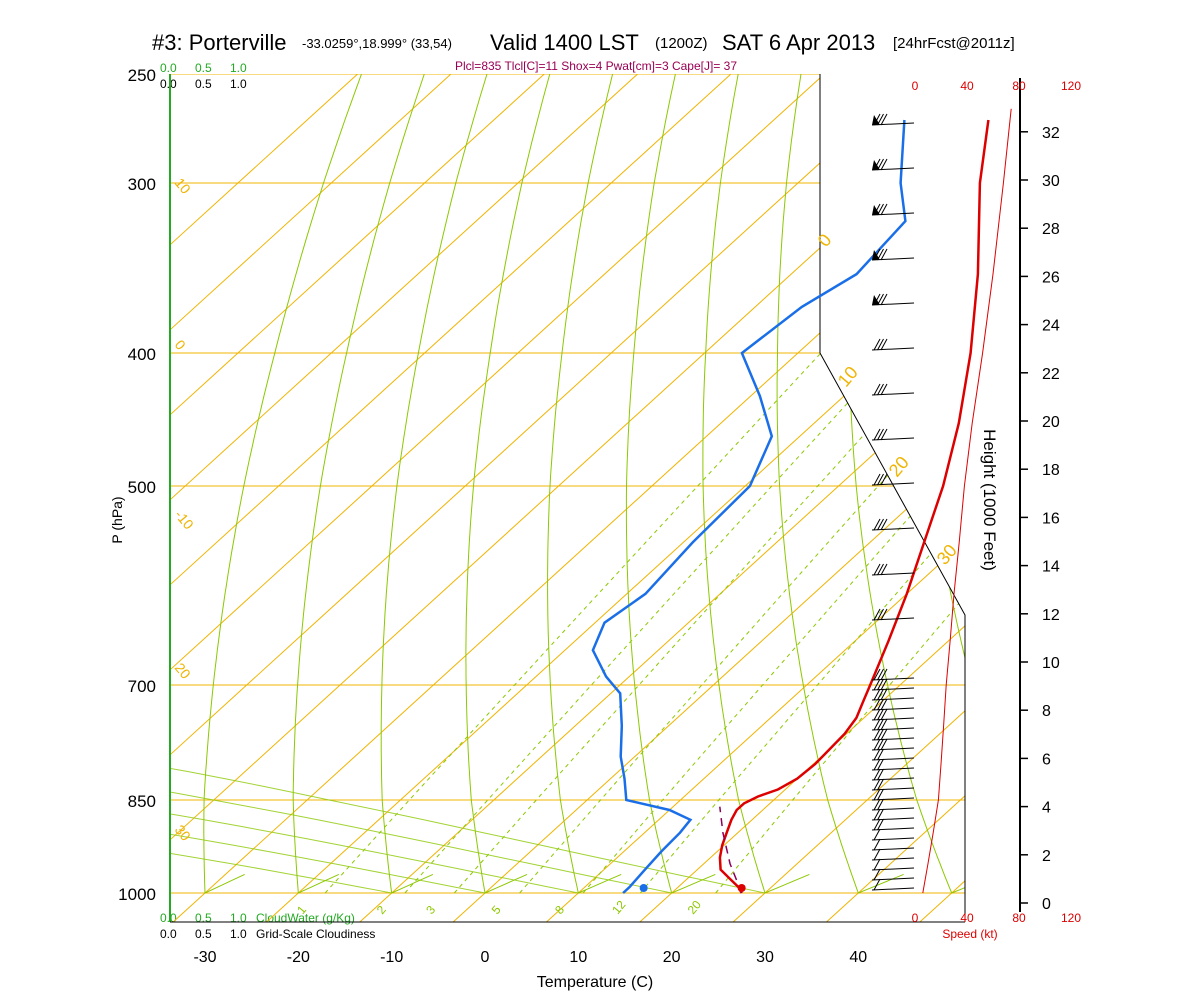 The image size is (1200, 1005). What do you see at coordinates (1019, 918) in the screenshot?
I see `speed-tick-label-bottom: 80` at bounding box center [1019, 918].